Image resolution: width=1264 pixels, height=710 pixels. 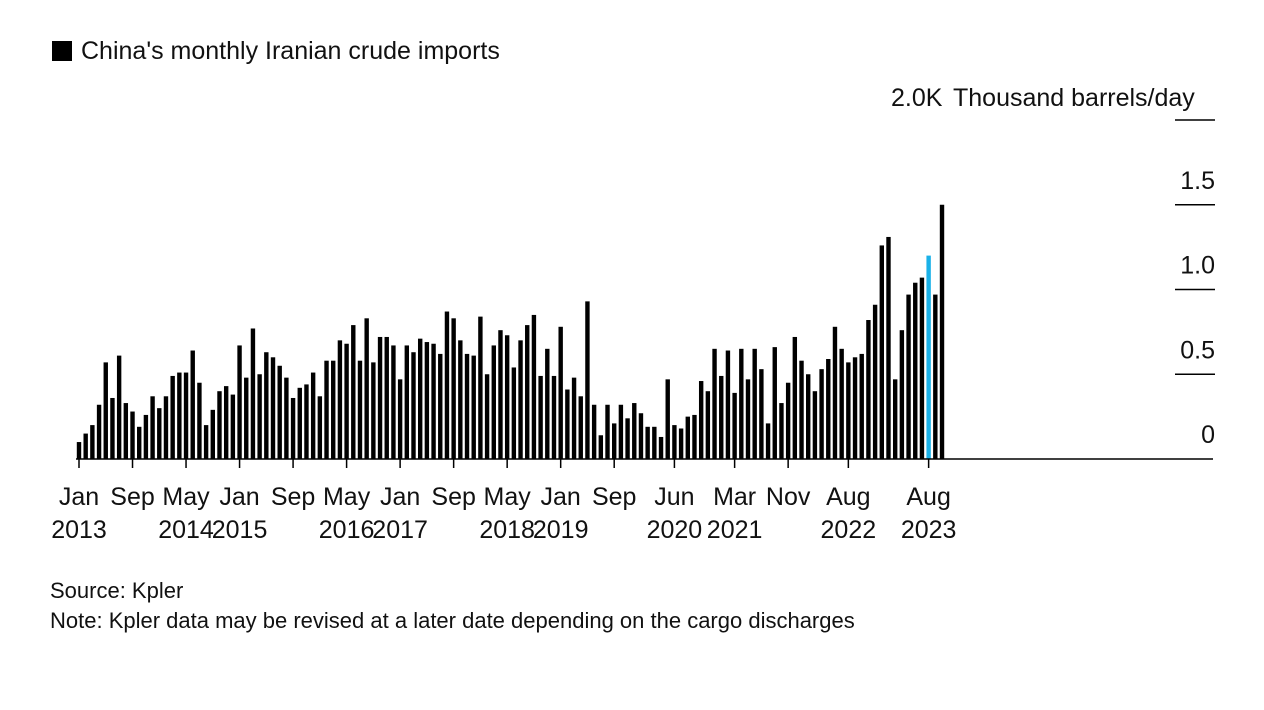 What do you see at coordinates (849, 530) in the screenshot?
I see `x-tick-year: 2022` at bounding box center [849, 530].